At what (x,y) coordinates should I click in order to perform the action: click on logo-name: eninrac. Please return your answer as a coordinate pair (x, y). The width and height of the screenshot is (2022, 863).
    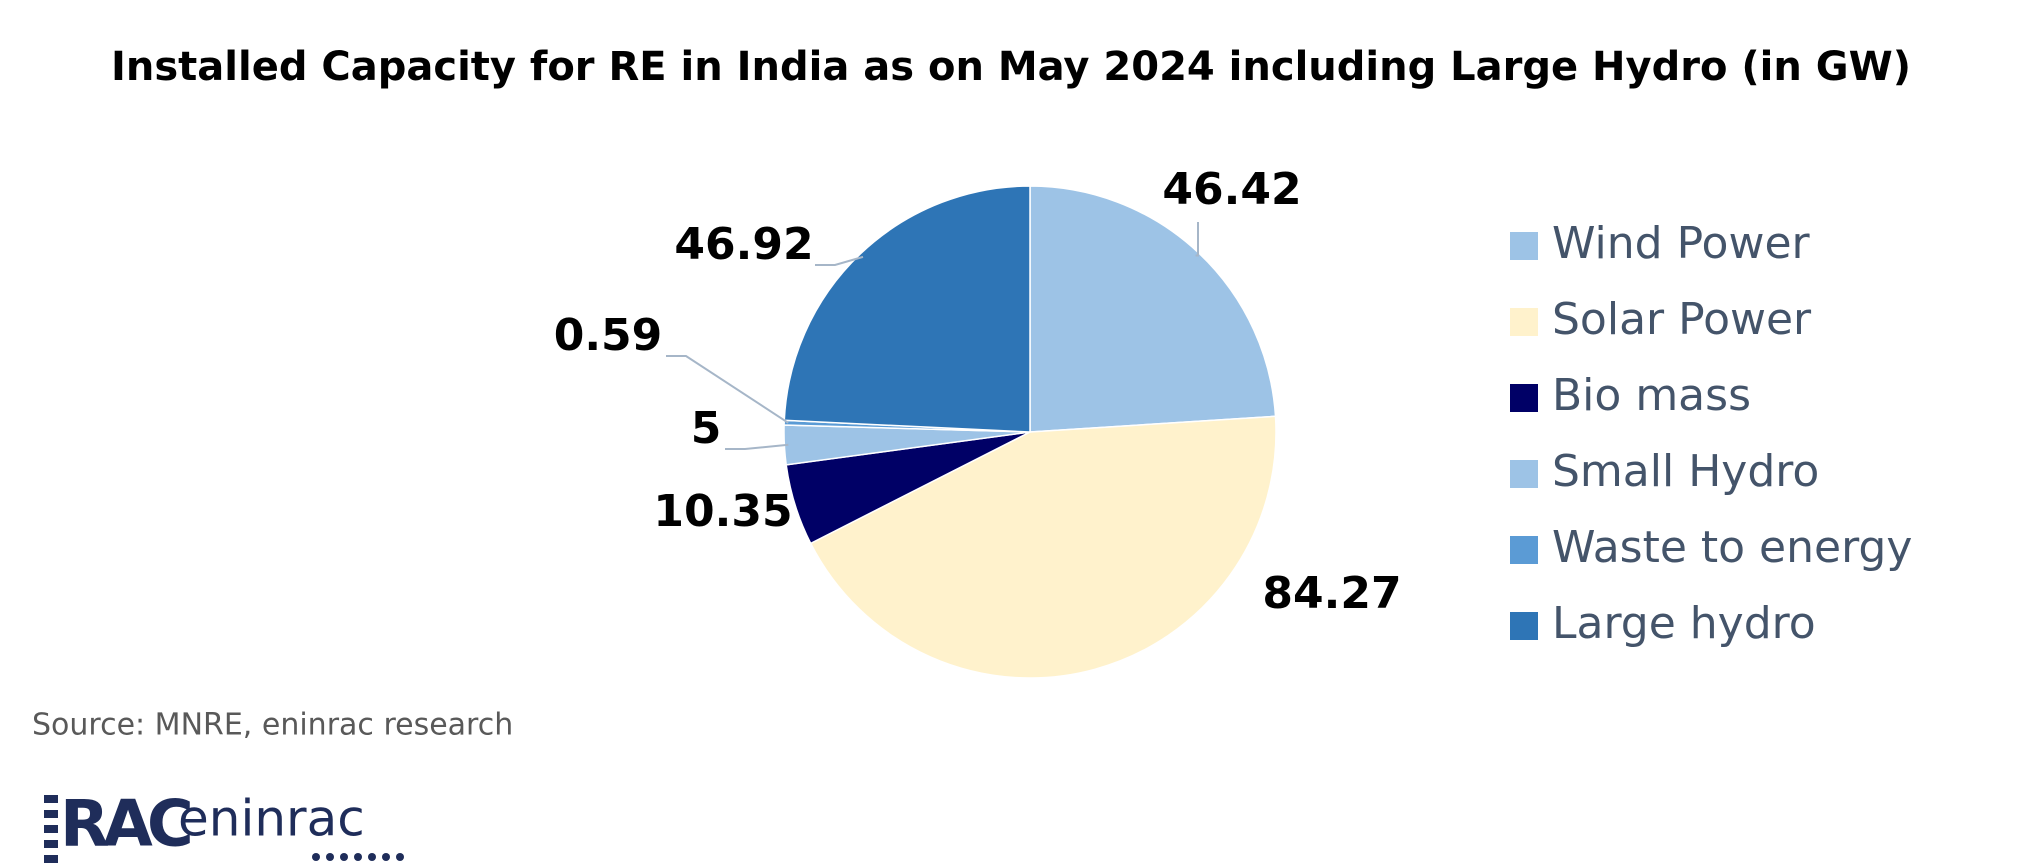
    Looking at the image, I should click on (271, 819).